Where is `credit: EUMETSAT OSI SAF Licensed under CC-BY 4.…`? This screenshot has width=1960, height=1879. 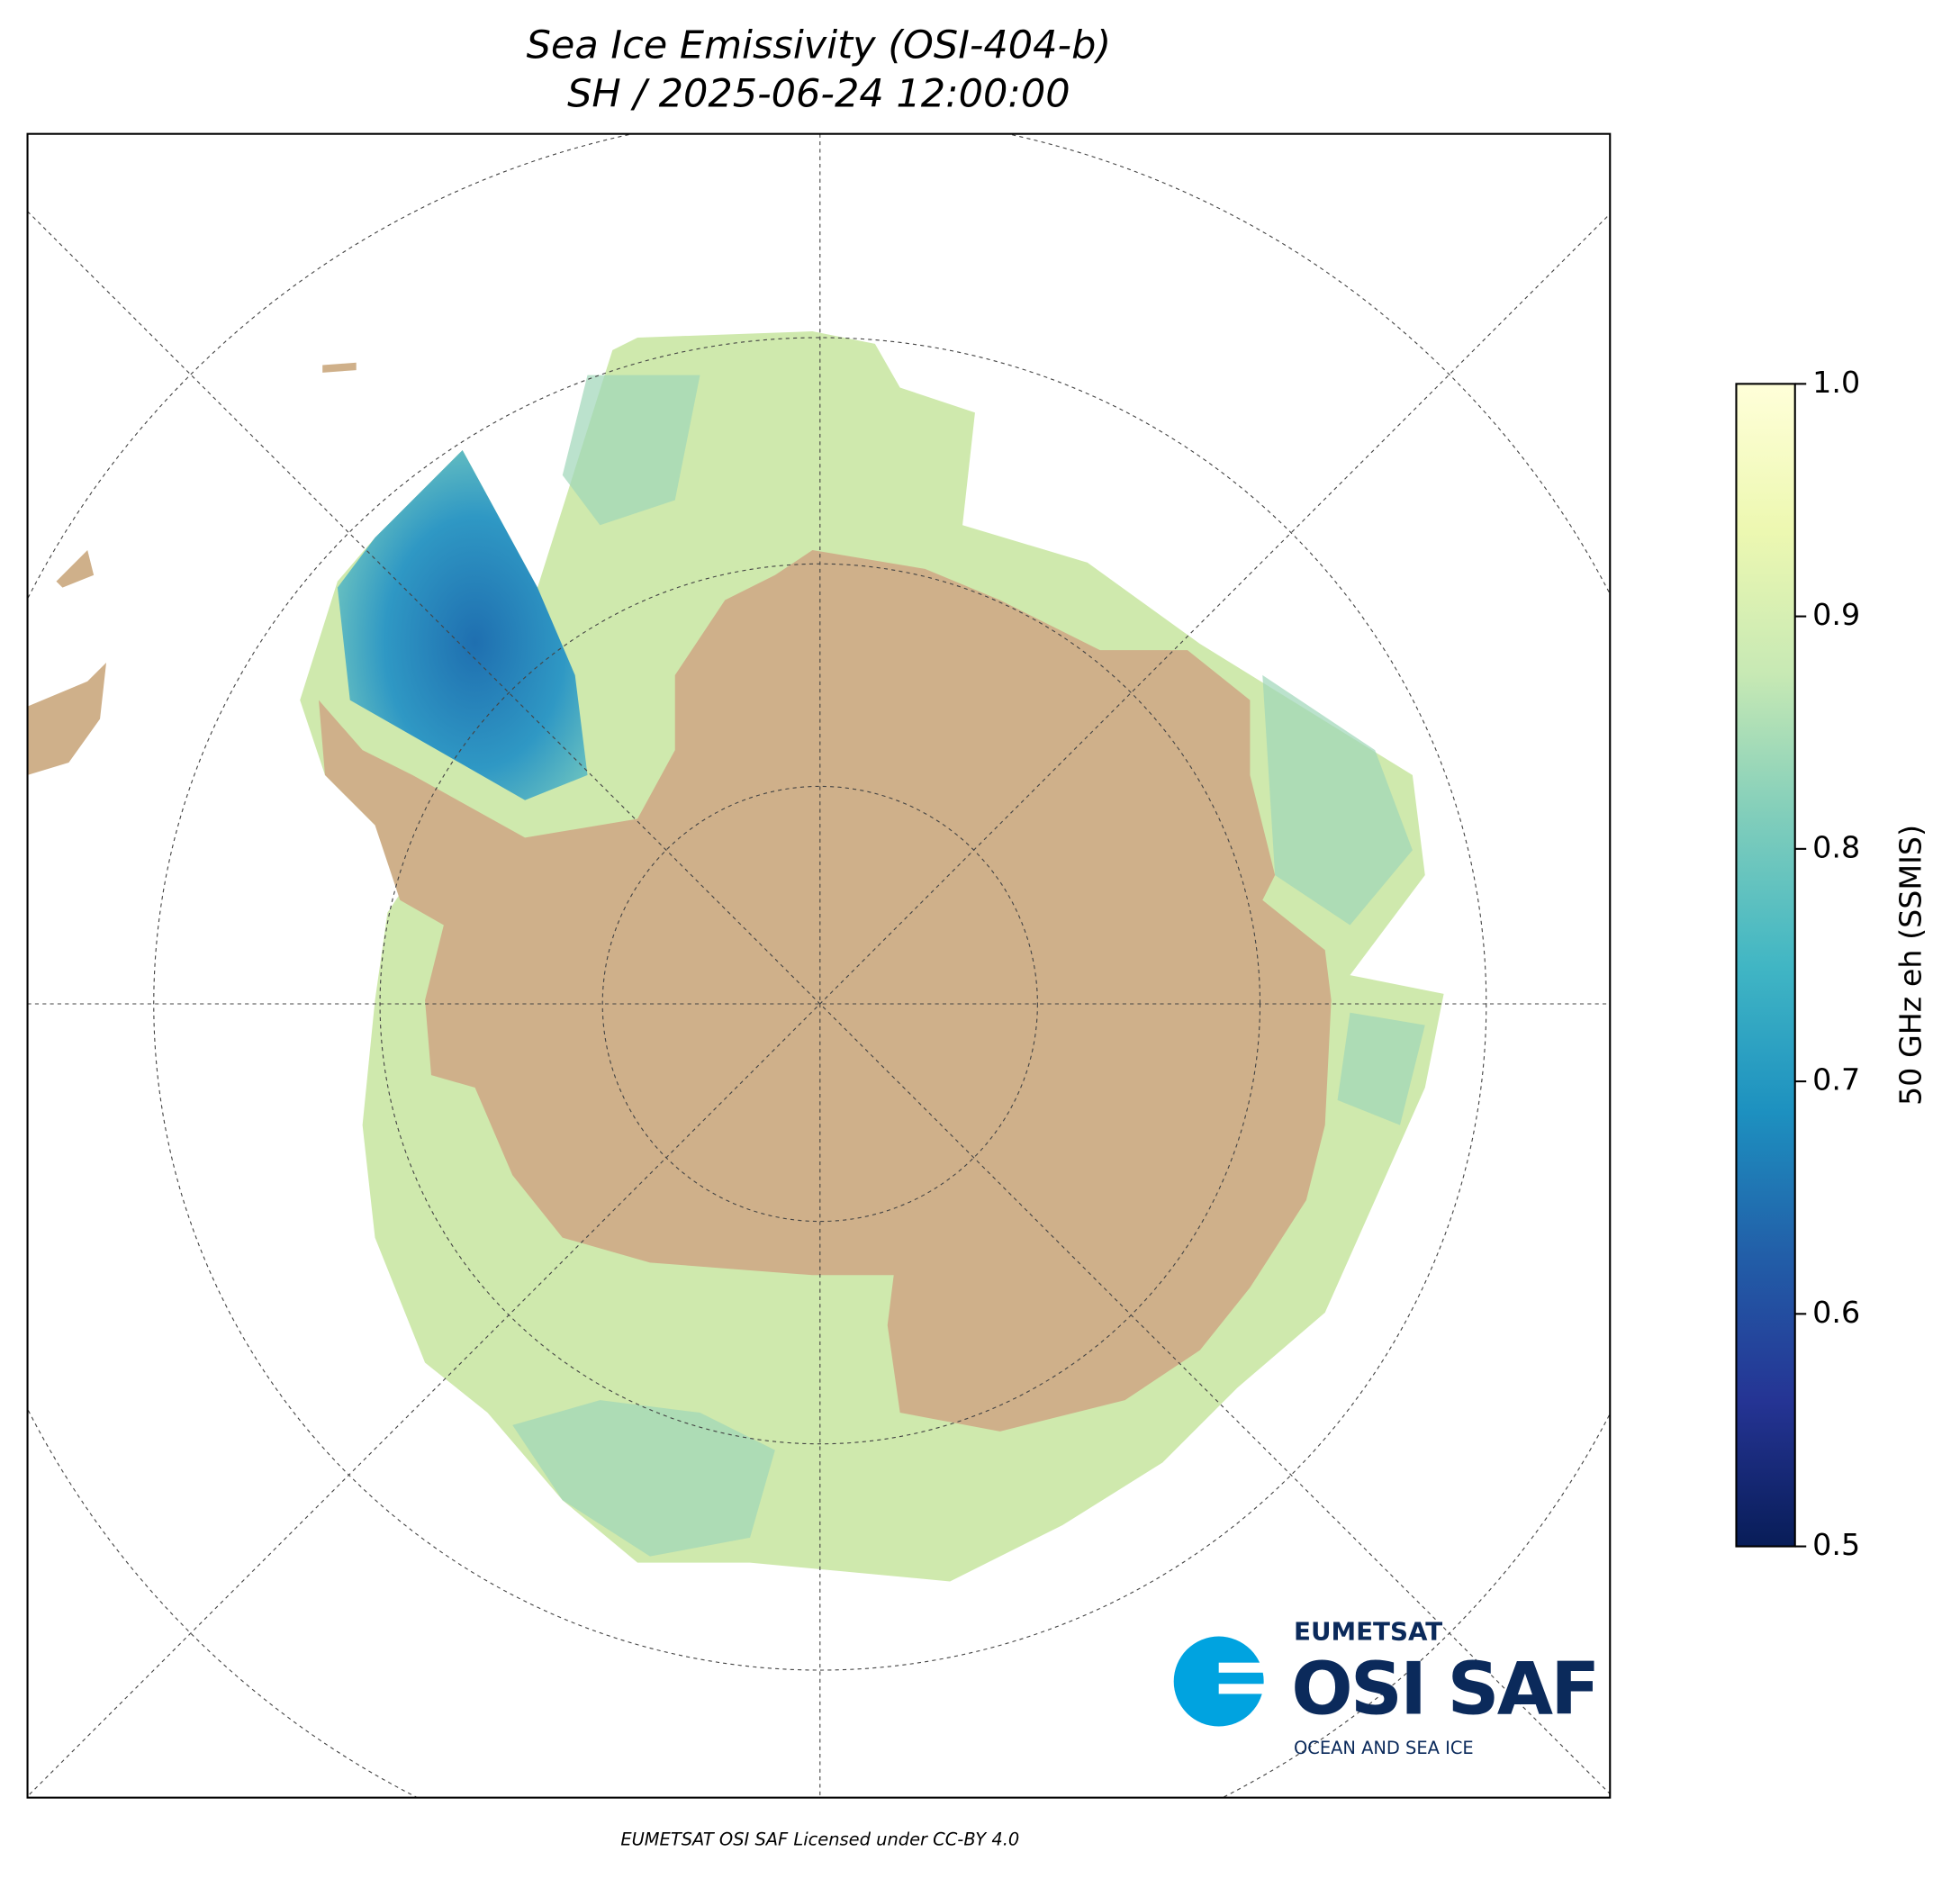
credit: EUMETSAT OSI SAF Licensed under CC-BY 4.… is located at coordinates (819, 1839).